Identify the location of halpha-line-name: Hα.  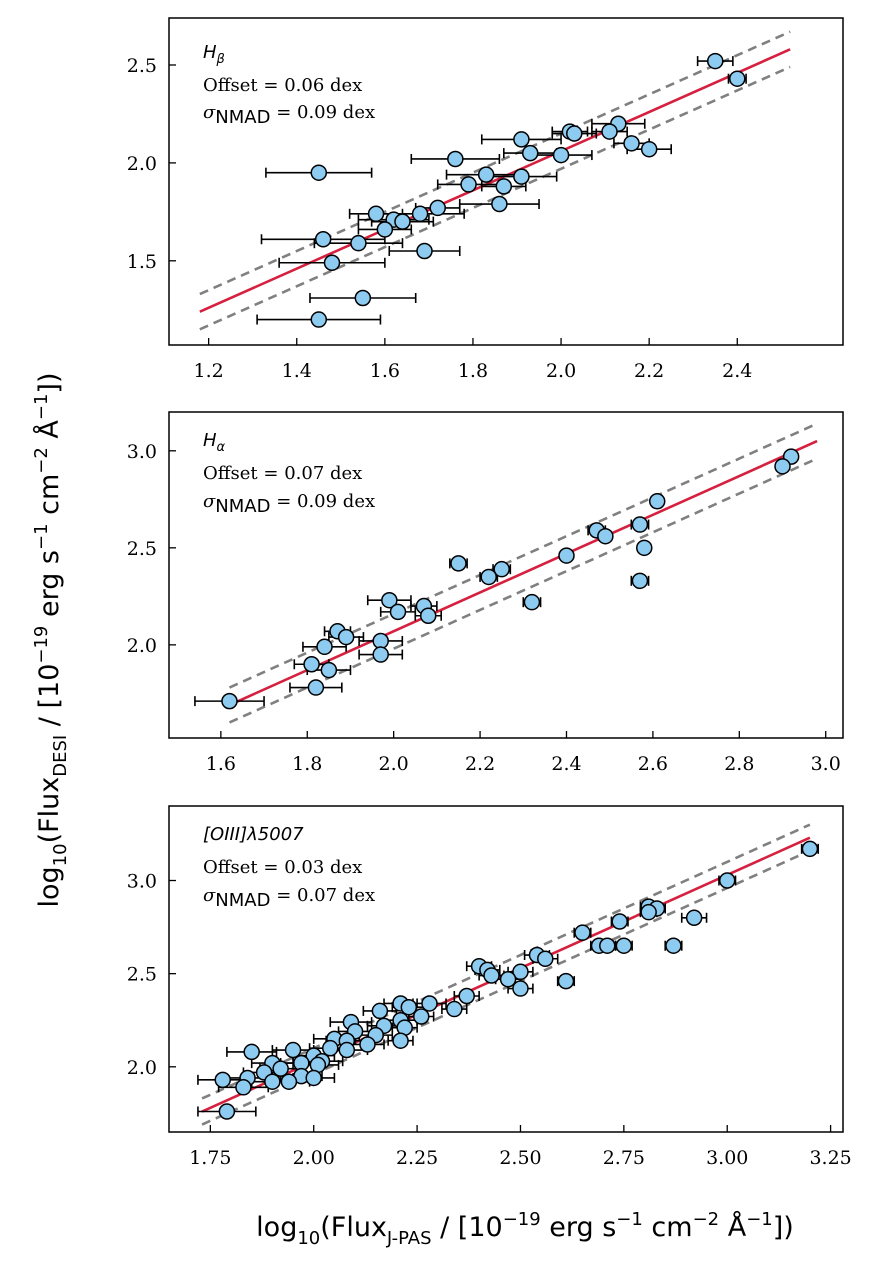
(214, 442).